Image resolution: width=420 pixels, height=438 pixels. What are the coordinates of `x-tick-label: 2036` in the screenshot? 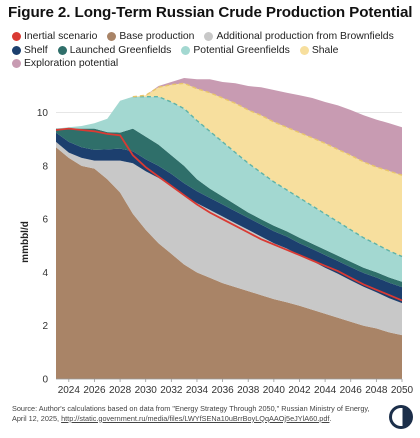 It's located at (222, 390).